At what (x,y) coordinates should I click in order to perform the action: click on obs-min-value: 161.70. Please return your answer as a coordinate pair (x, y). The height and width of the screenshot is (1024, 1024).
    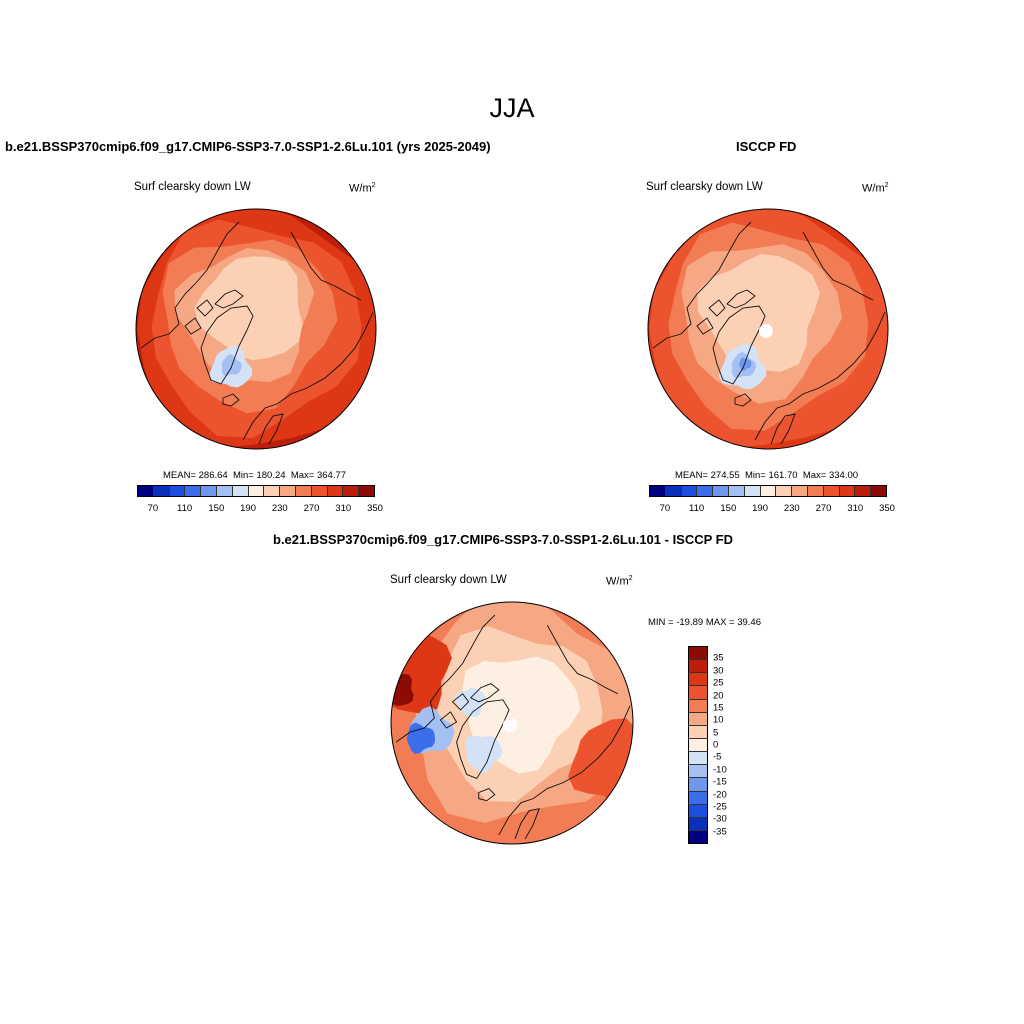
    Looking at the image, I should click on (783, 475).